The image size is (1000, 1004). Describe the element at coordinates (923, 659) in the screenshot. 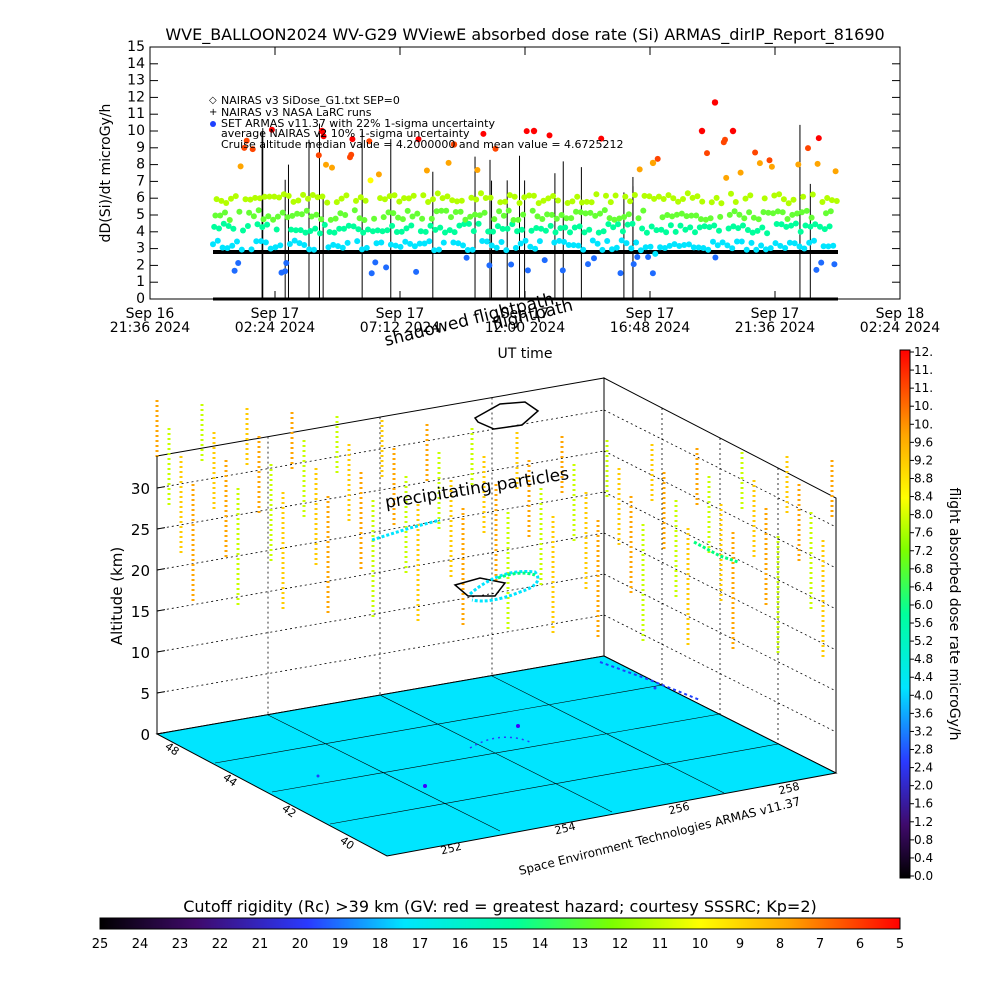

I see `dose-colorbar-tick-label: 4.8` at that location.